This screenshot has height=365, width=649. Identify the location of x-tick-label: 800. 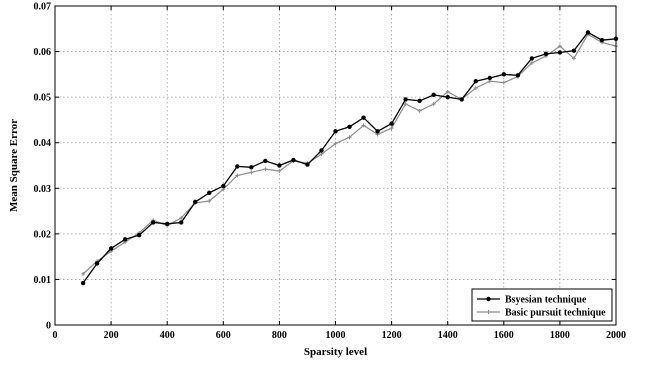
(279, 335).